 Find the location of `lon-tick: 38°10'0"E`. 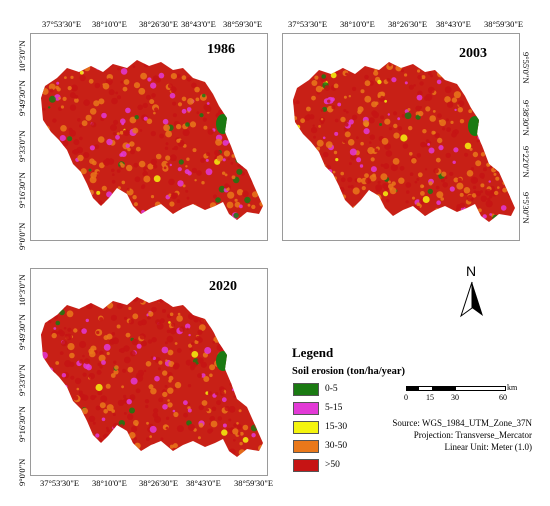

lon-tick: 38°10'0"E is located at coordinates (109, 24).